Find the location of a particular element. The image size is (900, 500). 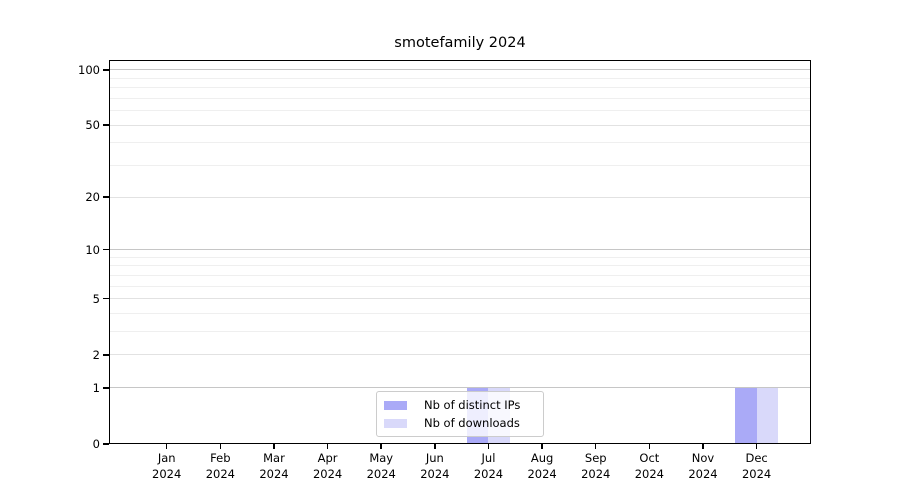

x-tick-label-month: Mar is located at coordinates (274, 458).